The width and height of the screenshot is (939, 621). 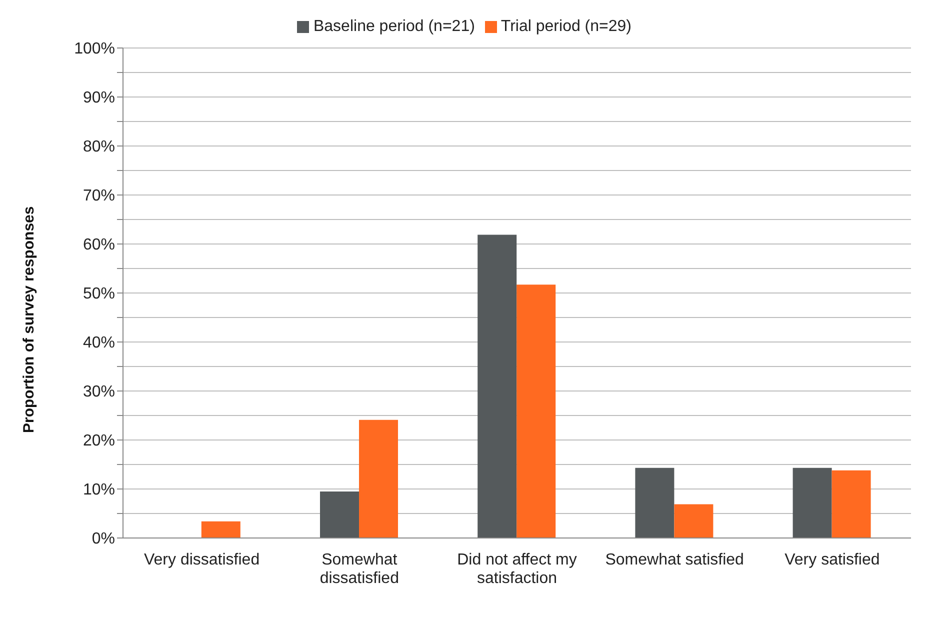 What do you see at coordinates (98, 245) in the screenshot?
I see `y-tick-label: 60%` at bounding box center [98, 245].